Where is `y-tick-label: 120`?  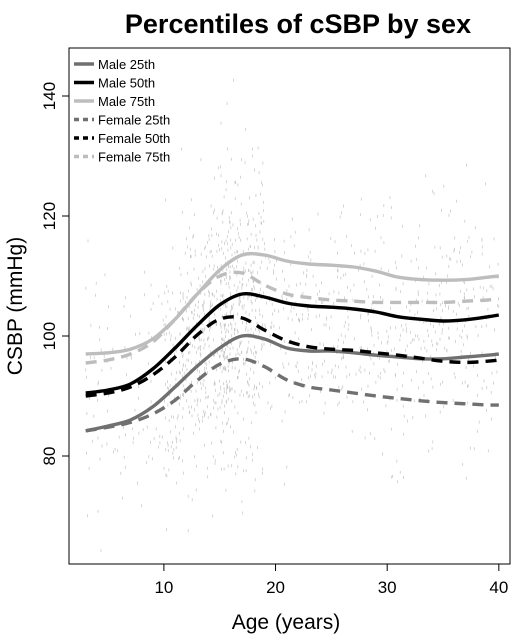
y-tick-label: 120 is located at coordinates (49, 216).